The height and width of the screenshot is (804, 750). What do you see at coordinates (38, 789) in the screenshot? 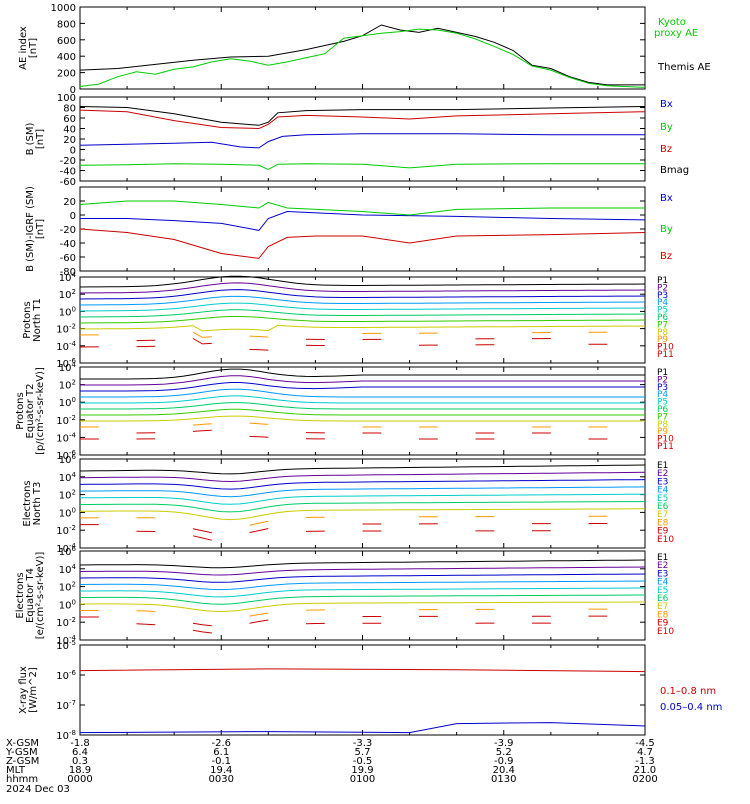
I see `date-label: 2024 Dec 03` at bounding box center [38, 789].